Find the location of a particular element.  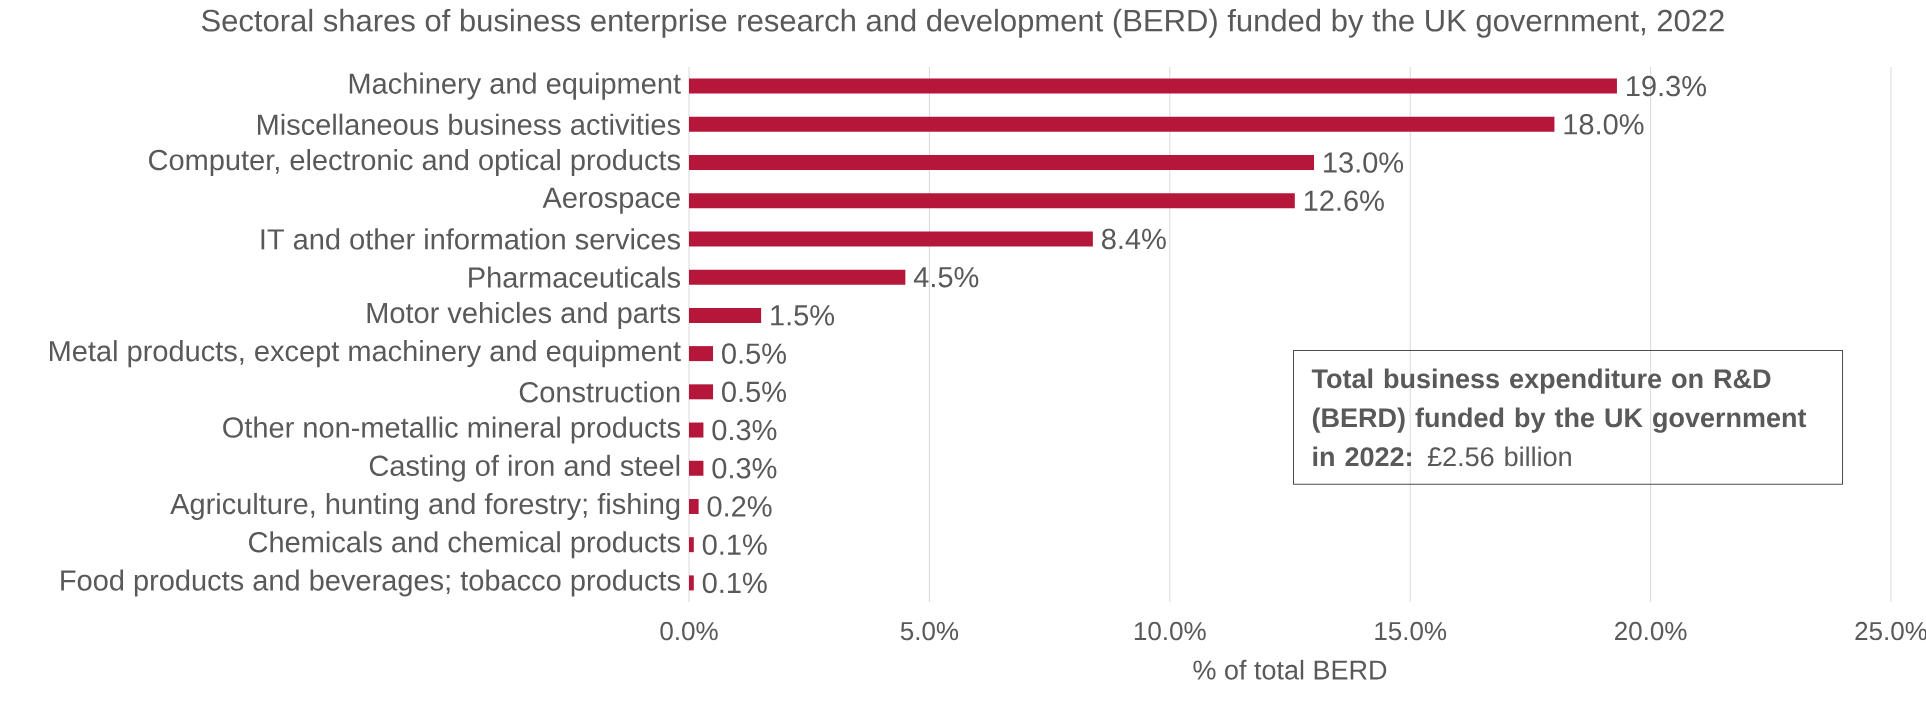

y-tick-label: Machinery and equipment is located at coordinates (515, 86).